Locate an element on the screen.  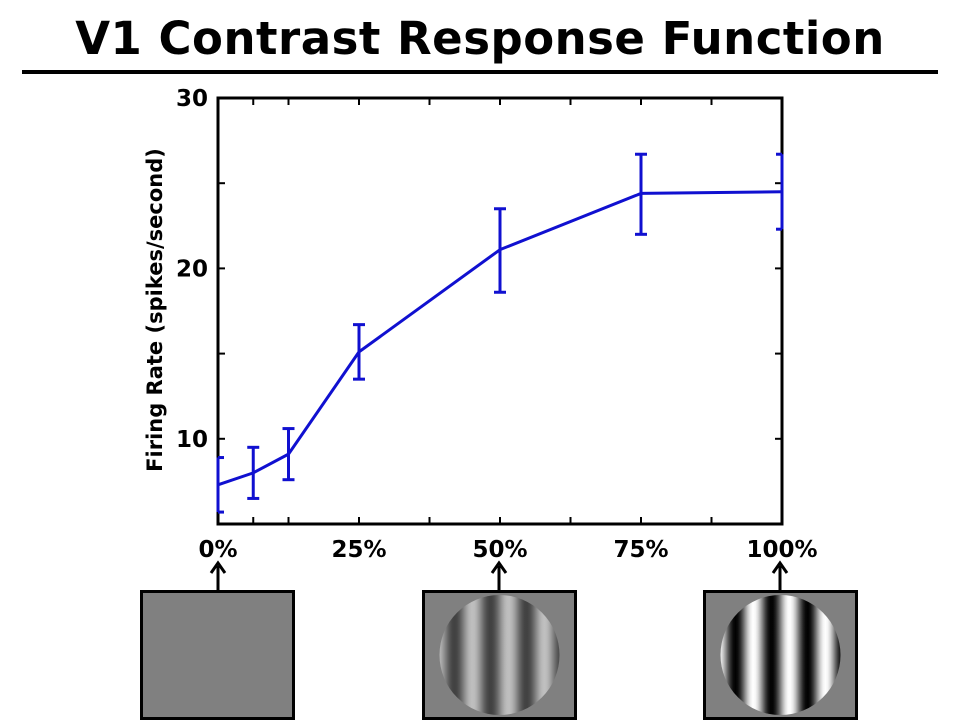
stimulus-100-grating is located at coordinates (780, 655).